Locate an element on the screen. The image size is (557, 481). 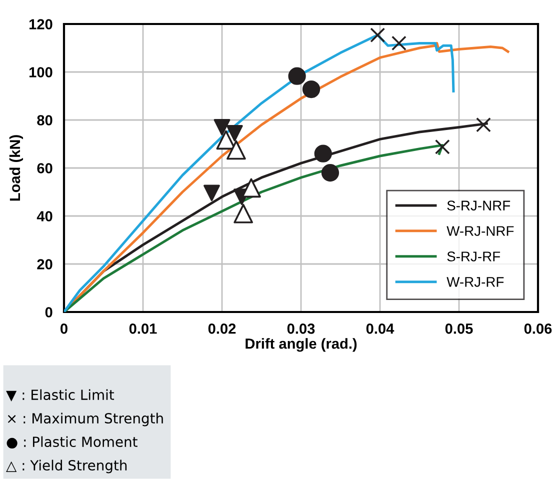
x-tick-label: 0.05 is located at coordinates (459, 328).